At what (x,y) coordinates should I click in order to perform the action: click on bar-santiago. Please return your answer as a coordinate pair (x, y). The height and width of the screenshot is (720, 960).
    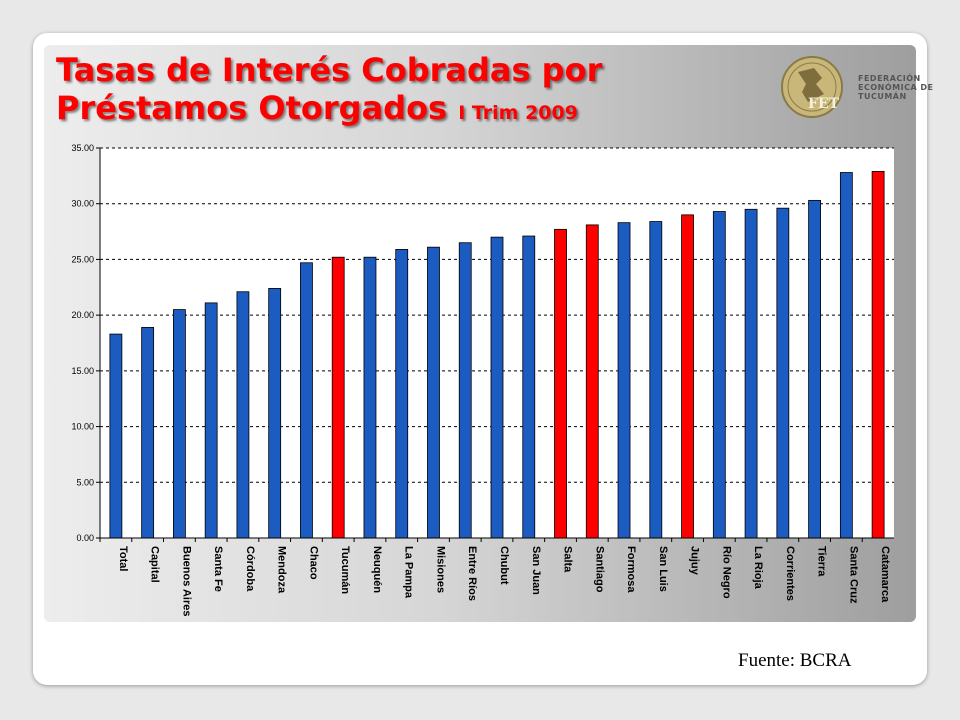
    Looking at the image, I should click on (592, 381).